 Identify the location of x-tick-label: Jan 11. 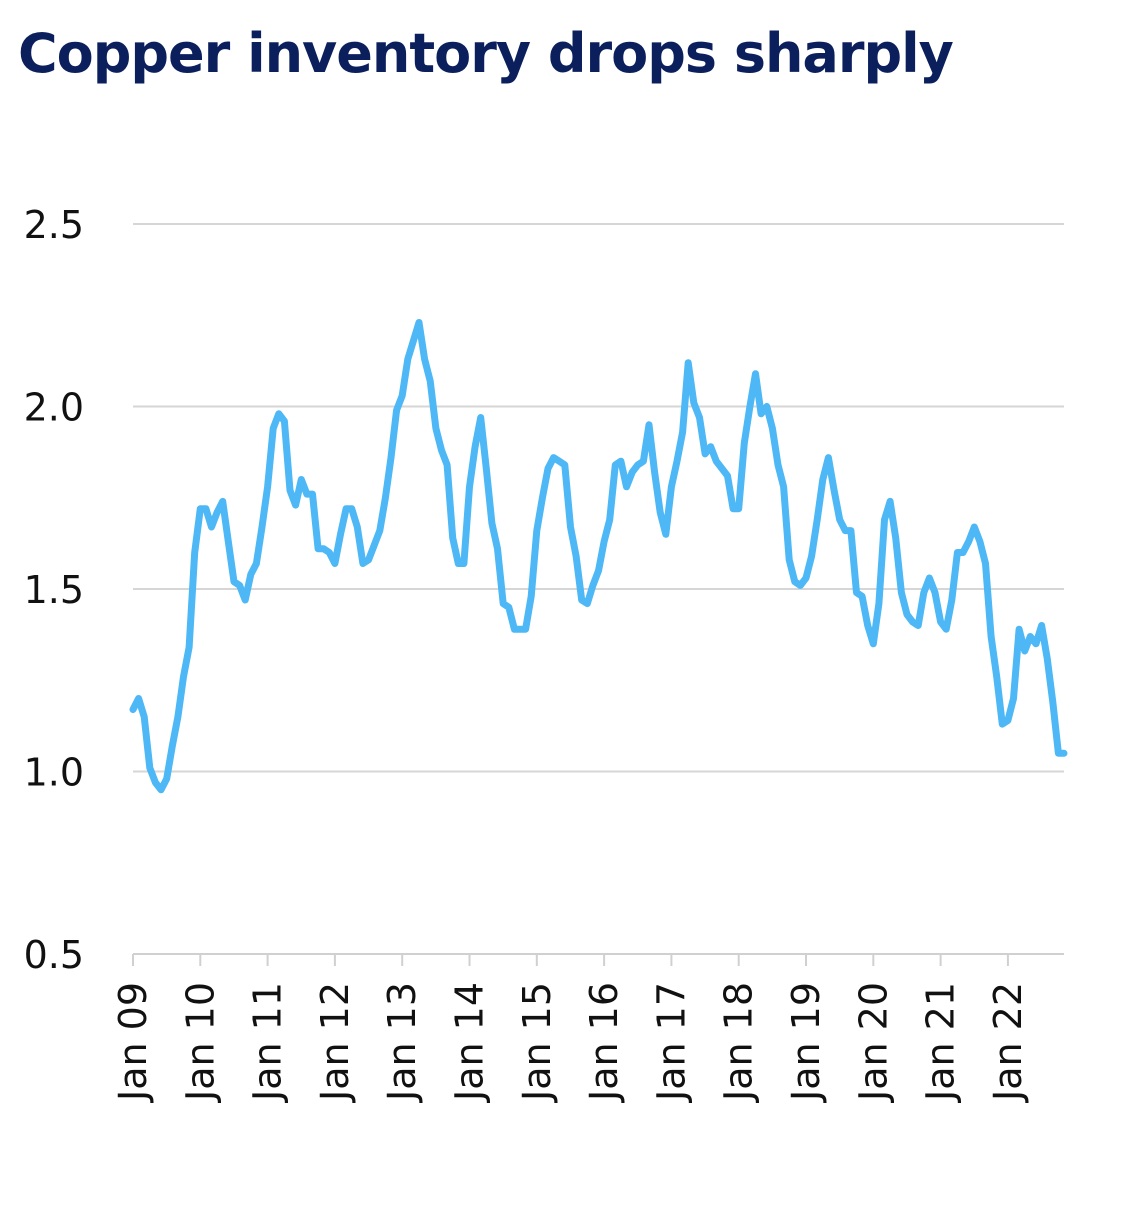
(268, 1042).